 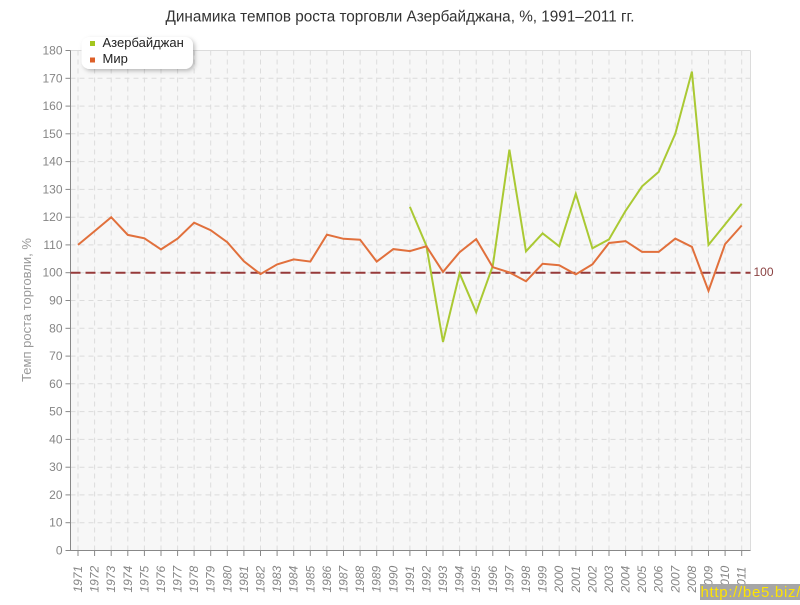 What do you see at coordinates (52, 134) in the screenshot?
I see `svg-text: 150` at bounding box center [52, 134].